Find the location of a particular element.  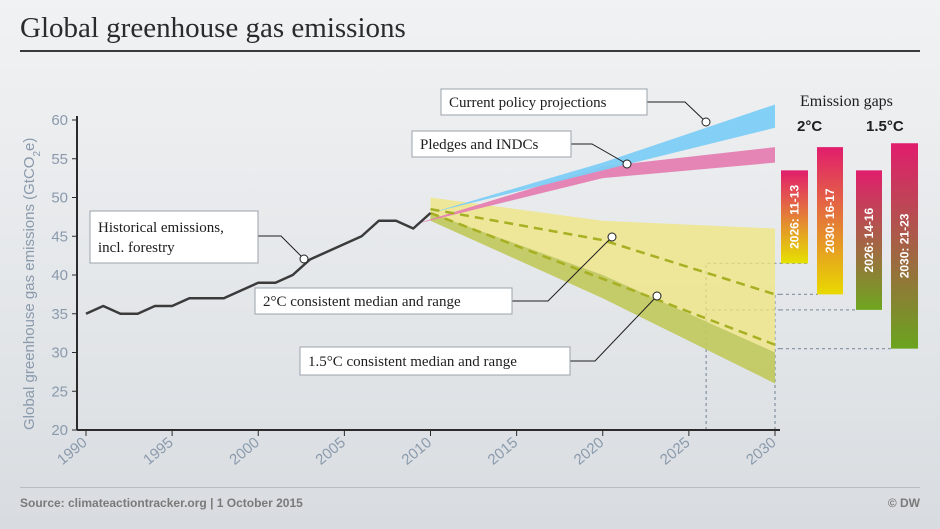

annotation-pledges: Pledges and INDCs is located at coordinates (521, 149).